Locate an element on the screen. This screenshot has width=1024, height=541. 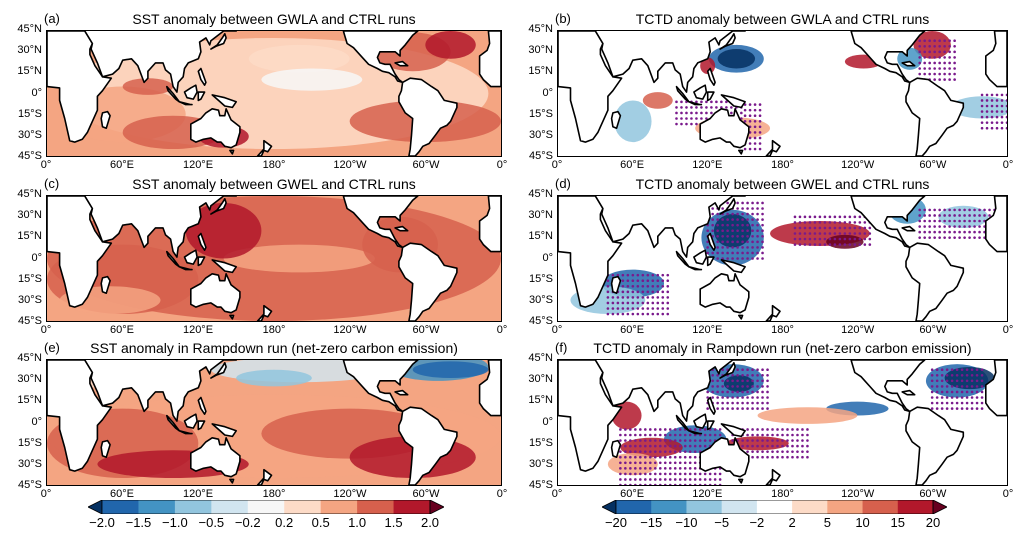
longitude-label: 60°E is located at coordinates (122, 165).